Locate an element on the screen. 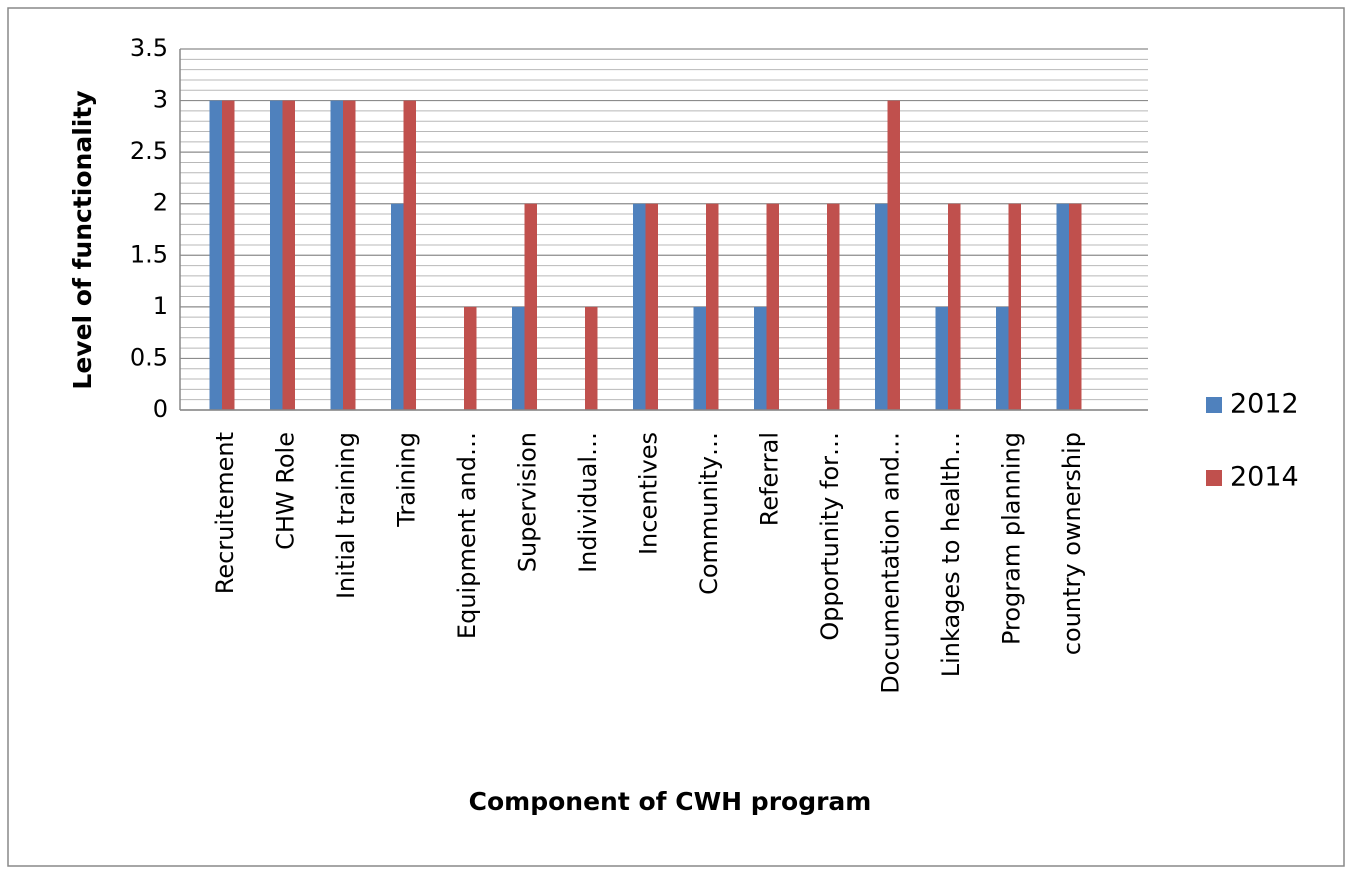 Image resolution: width=1352 pixels, height=874 pixels. x-tick-label: Initial training is located at coordinates (346, 515).